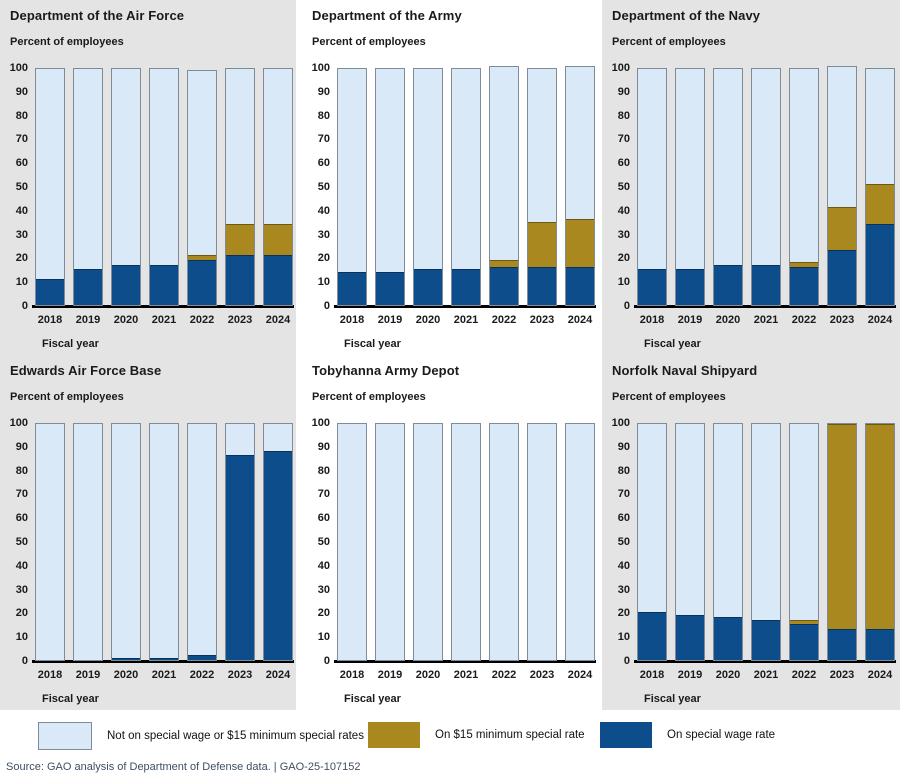 The height and width of the screenshot is (780, 900). What do you see at coordinates (202, 542) in the screenshot?
I see `bar-2022` at bounding box center [202, 542].